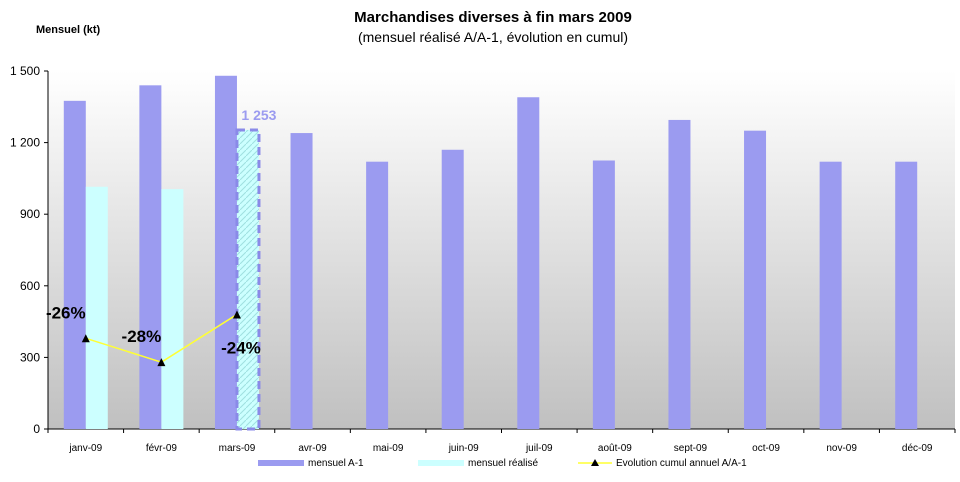 The height and width of the screenshot is (482, 960). What do you see at coordinates (25, 143) in the screenshot?
I see `y-tick-label: 1 200` at bounding box center [25, 143].